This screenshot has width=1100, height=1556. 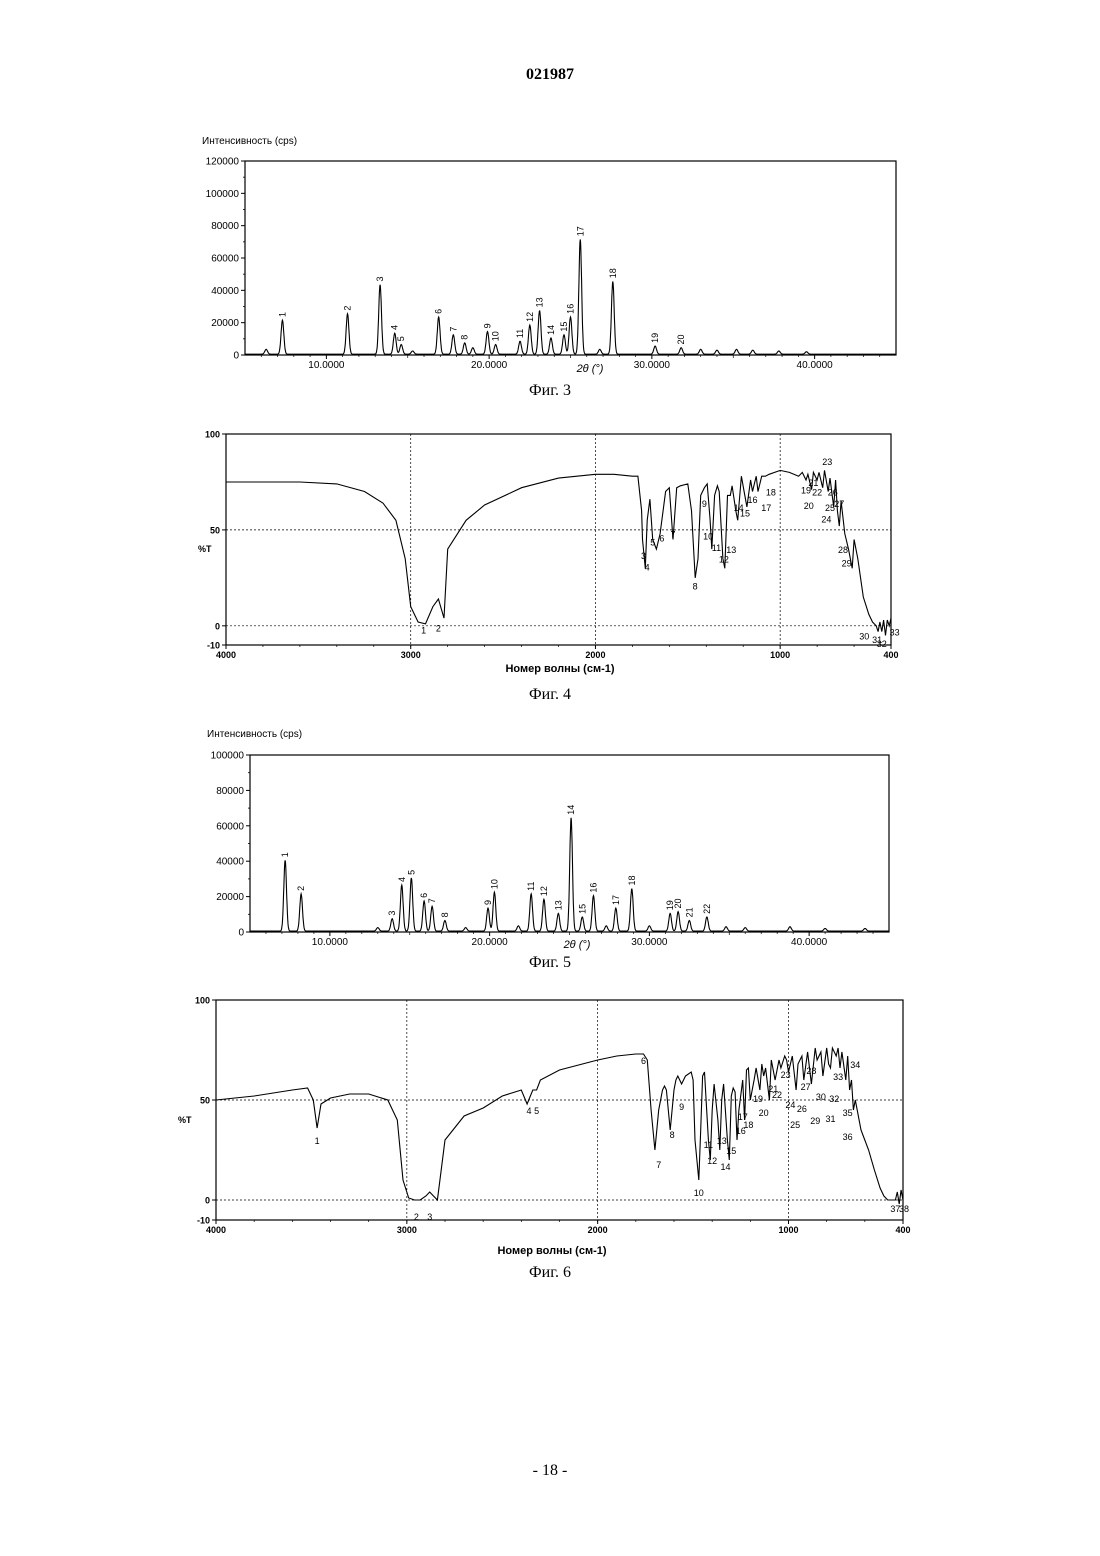 I want to click on x-tick-label: 2000, so click(x=595, y=655).